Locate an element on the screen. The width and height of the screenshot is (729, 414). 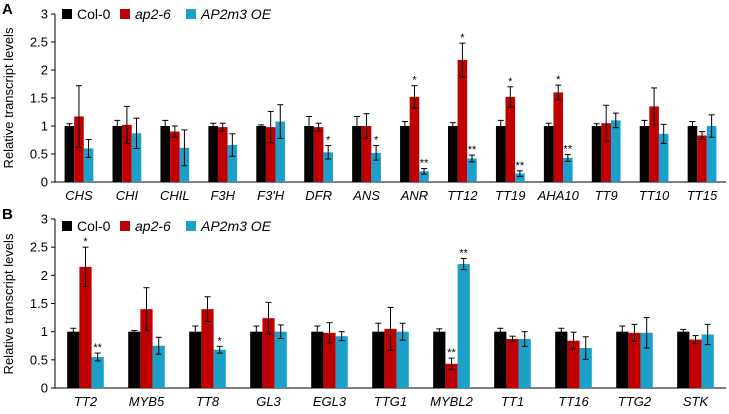
category-label: TTG2 is located at coordinates (635, 401).